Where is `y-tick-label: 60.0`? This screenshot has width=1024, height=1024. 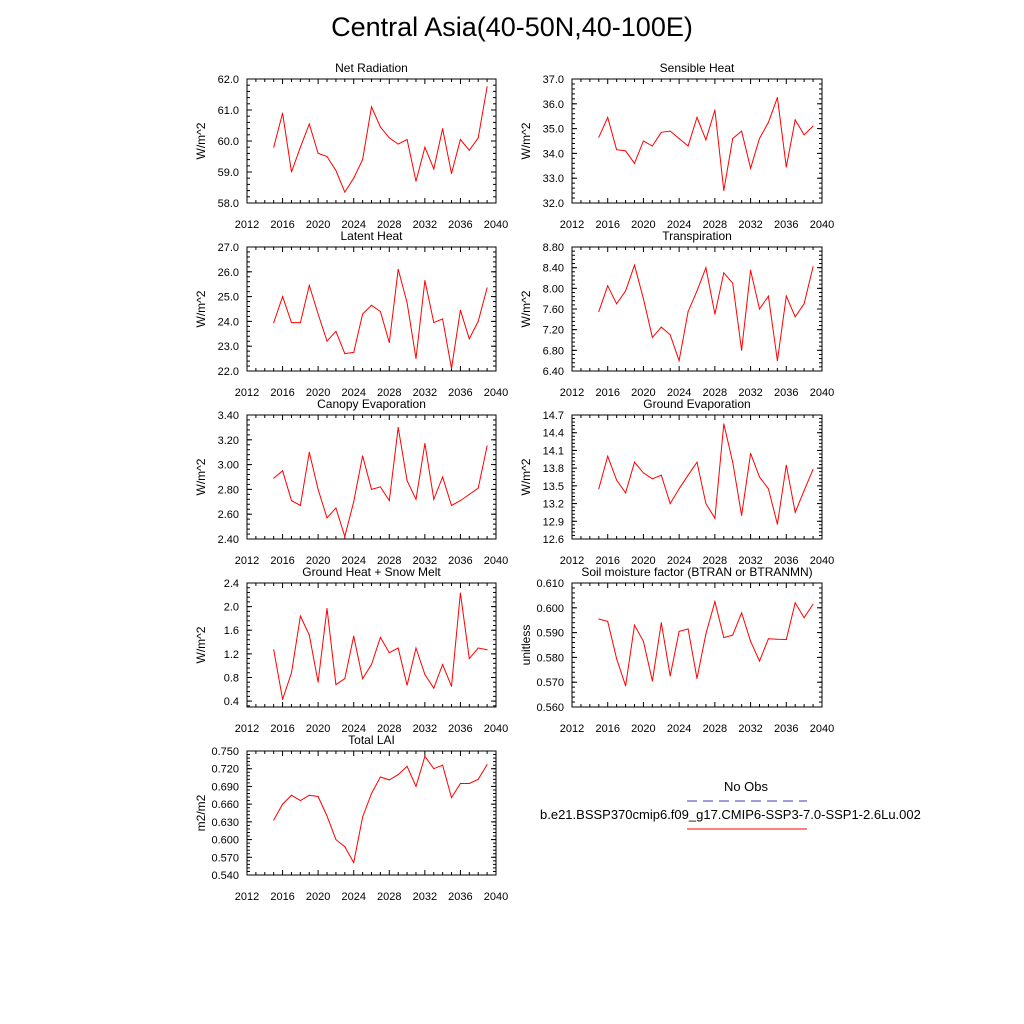
y-tick-label: 60.0 is located at coordinates (228, 142).